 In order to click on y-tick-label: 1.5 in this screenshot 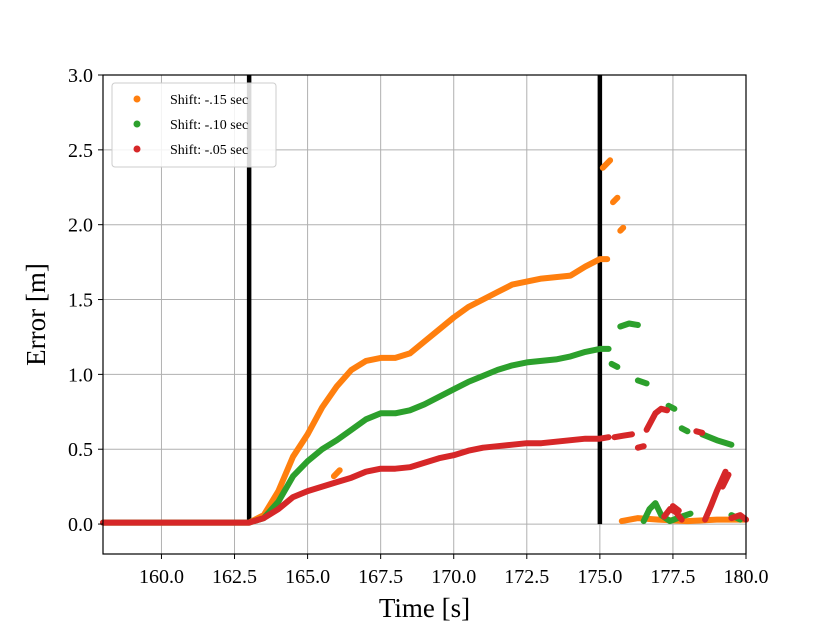, I will do `click(80, 301)`.